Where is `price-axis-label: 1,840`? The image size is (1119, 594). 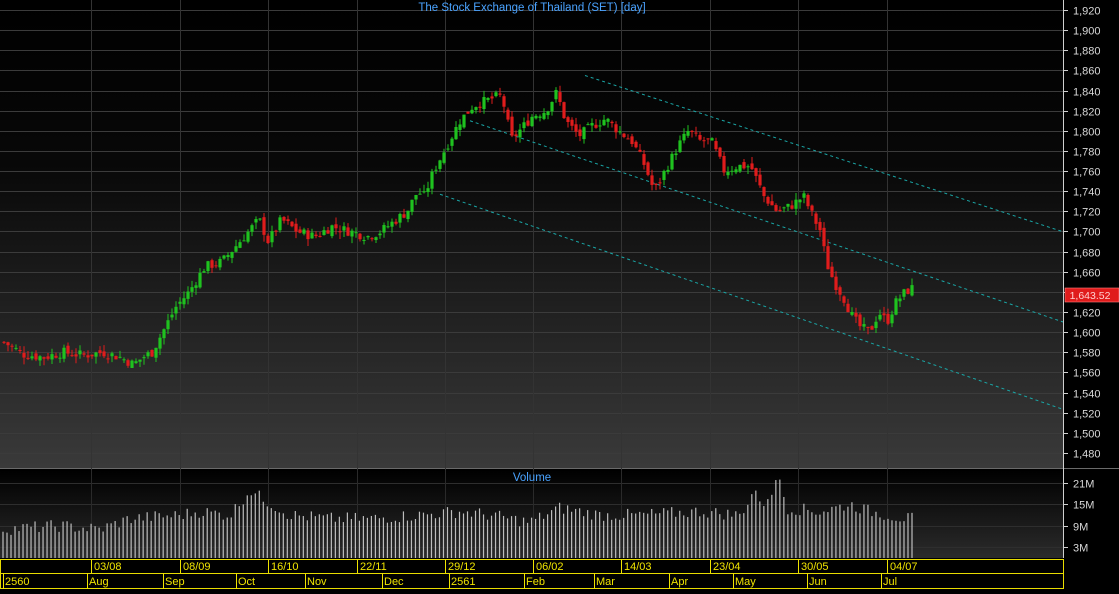 price-axis-label: 1,840 is located at coordinates (1087, 93).